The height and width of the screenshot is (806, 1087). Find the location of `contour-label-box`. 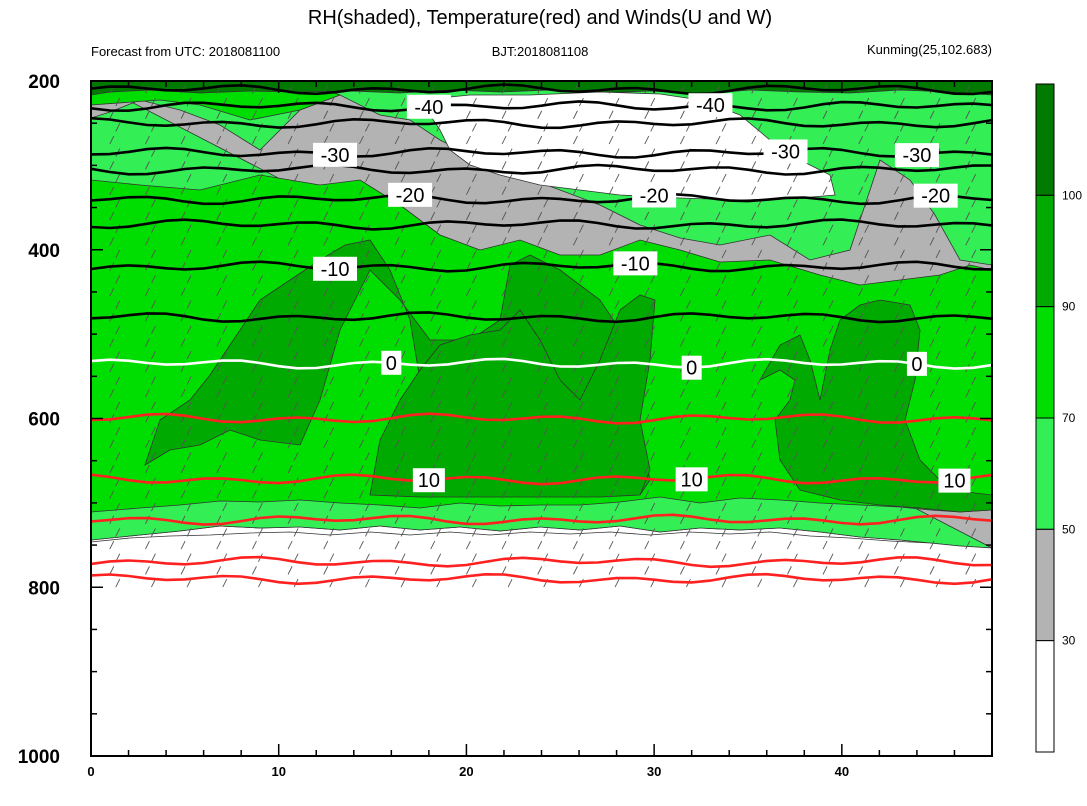

contour-label-box is located at coordinates (710, 105).